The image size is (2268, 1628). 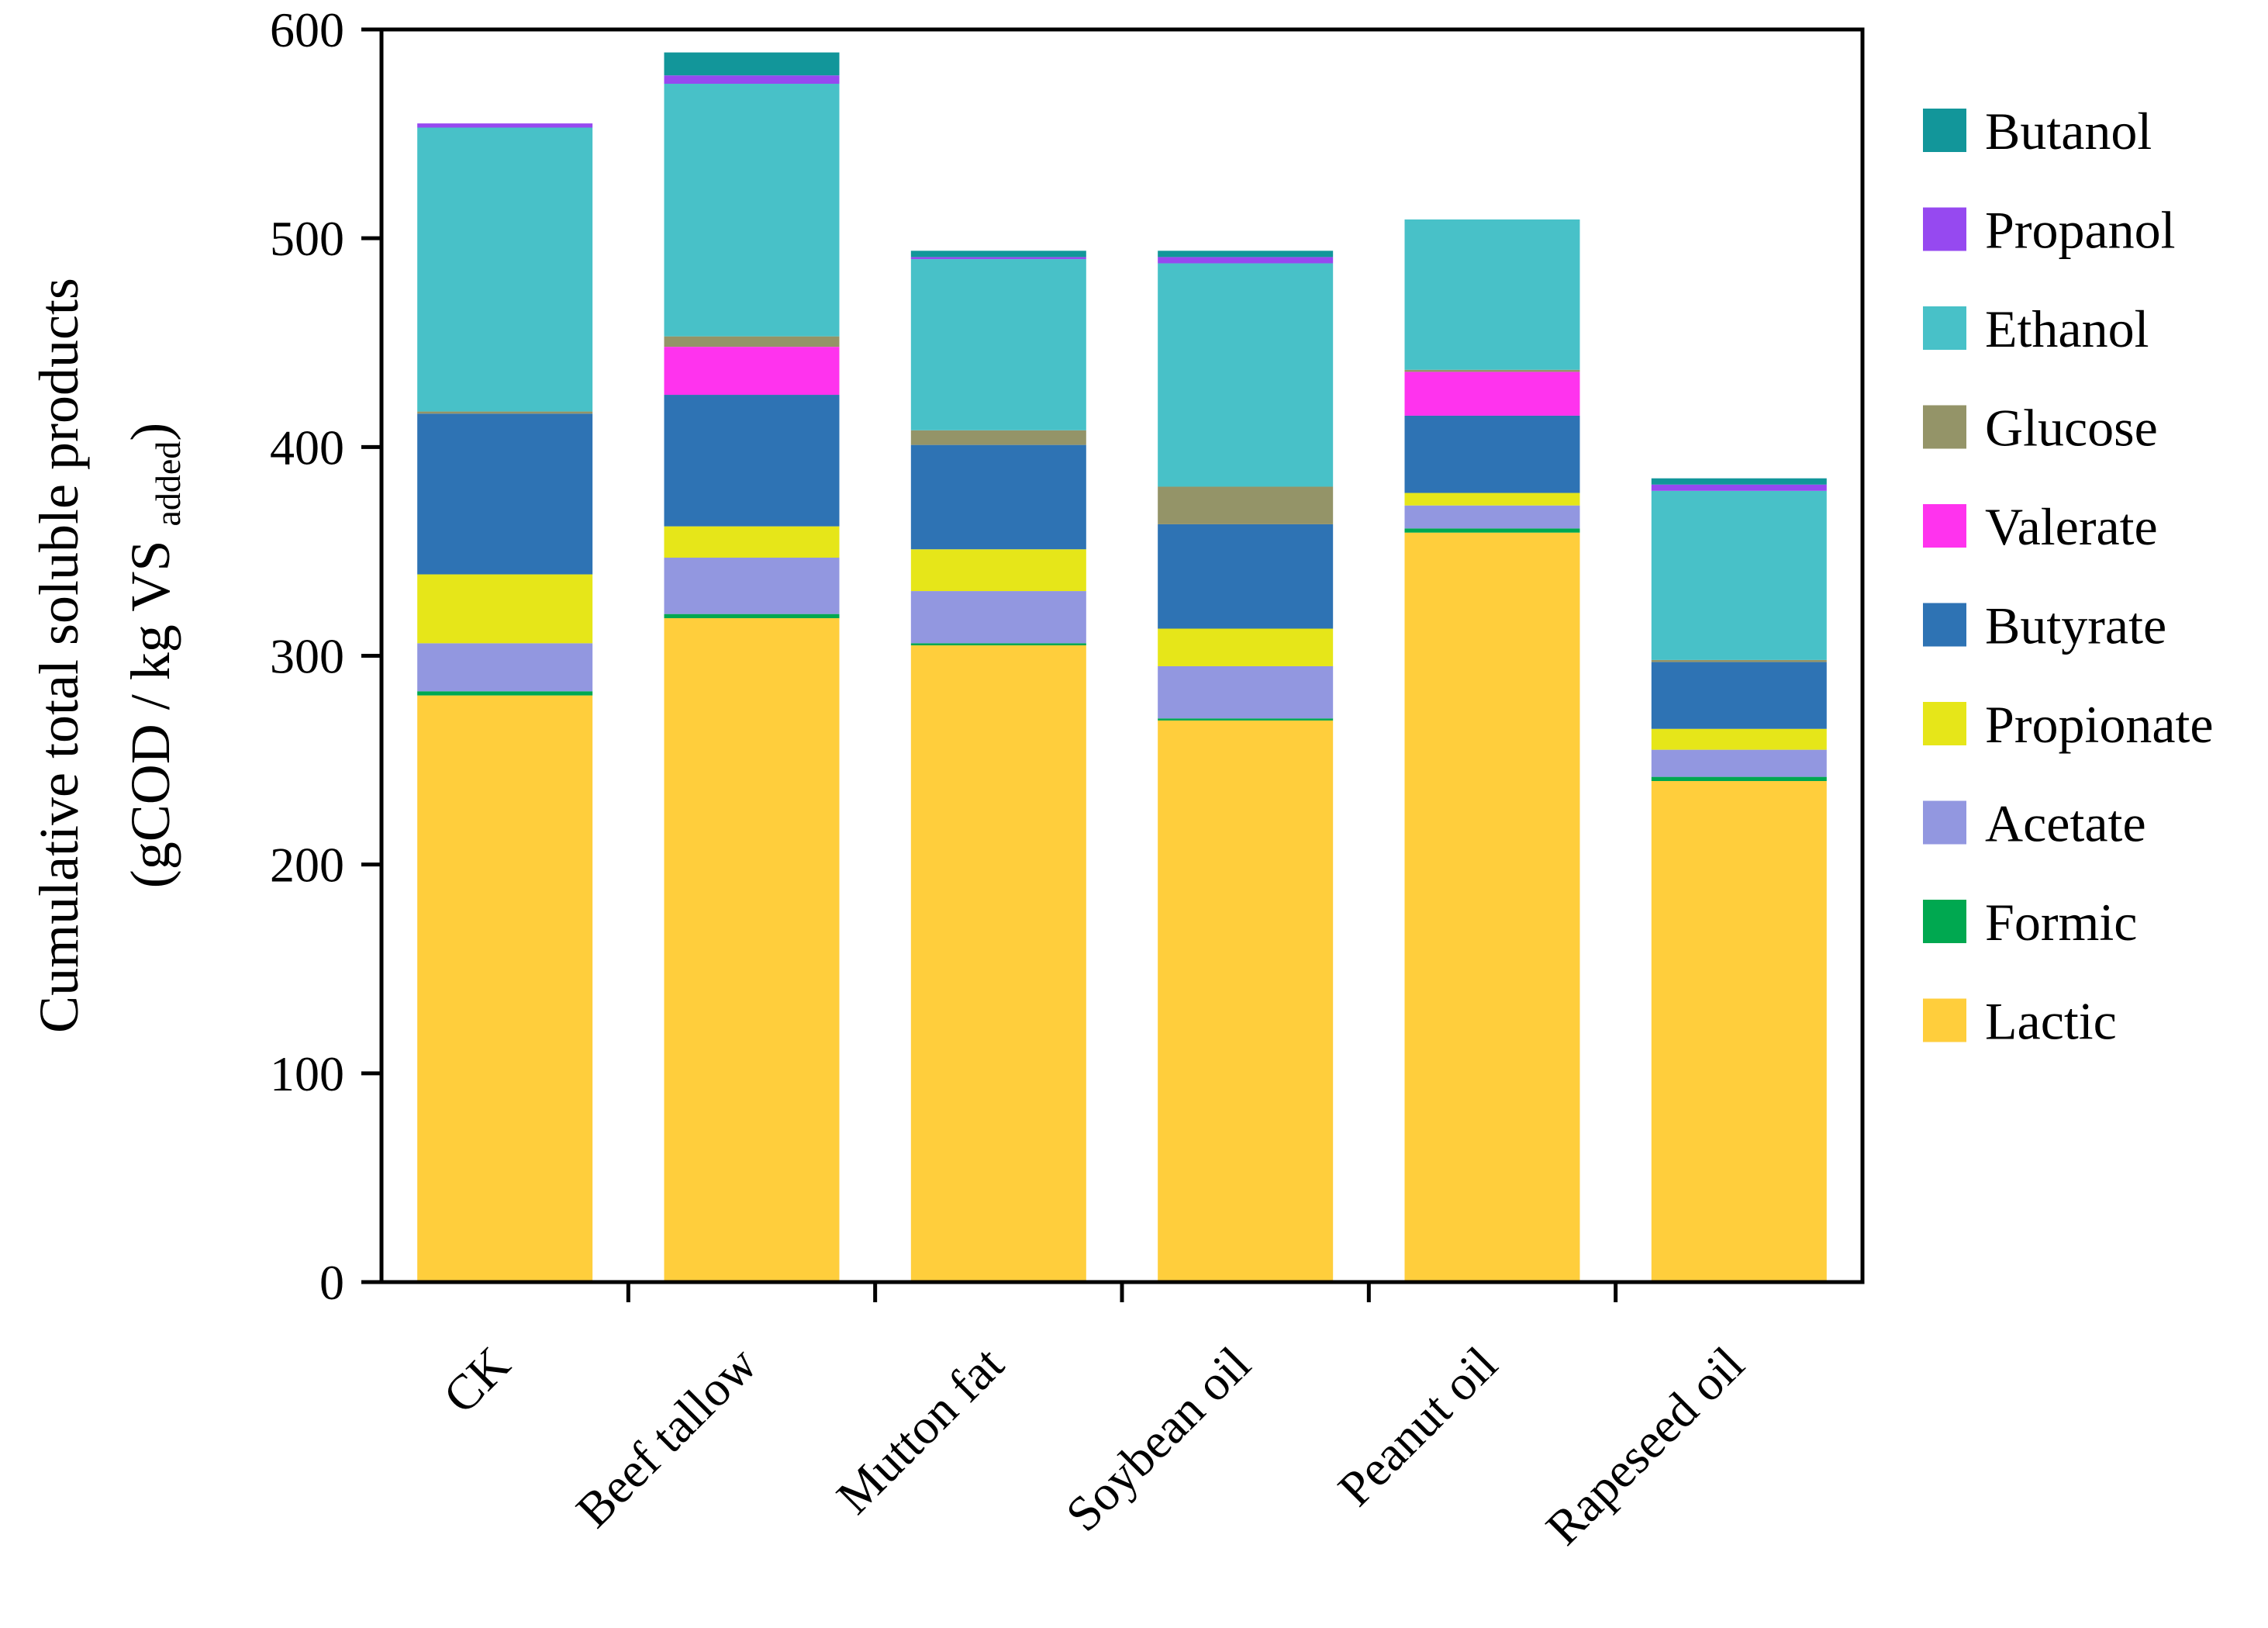 What do you see at coordinates (1945, 921) in the screenshot?
I see `legend-swatch-formic` at bounding box center [1945, 921].